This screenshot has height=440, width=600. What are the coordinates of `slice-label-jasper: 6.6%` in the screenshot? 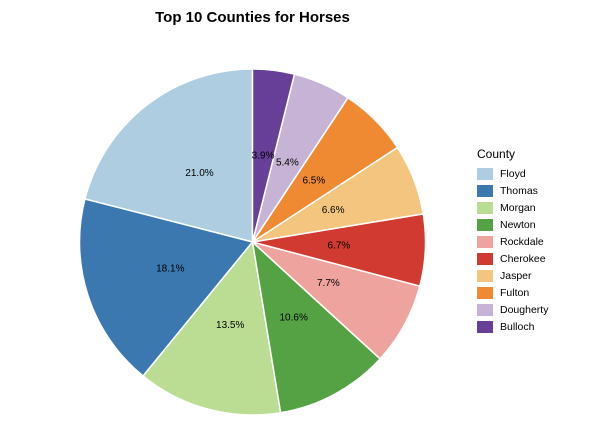 It's located at (333, 210).